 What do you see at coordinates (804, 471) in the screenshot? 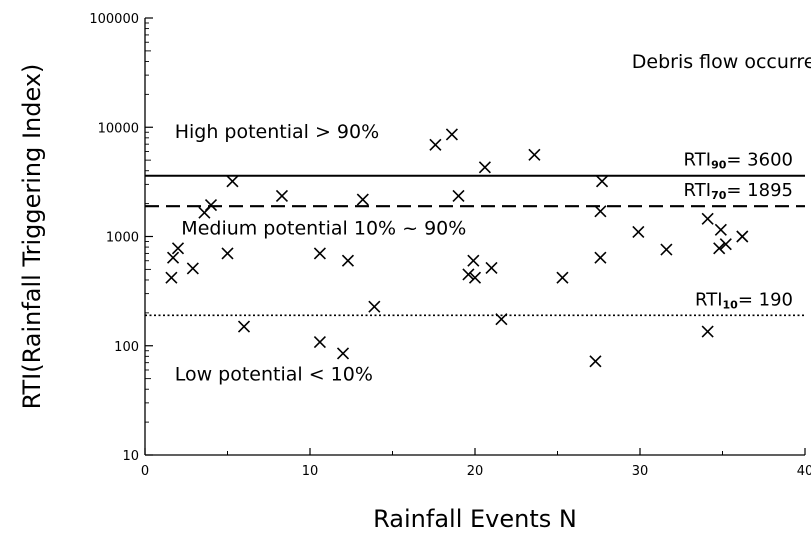
I see `x-tick-label: 40` at bounding box center [804, 471].